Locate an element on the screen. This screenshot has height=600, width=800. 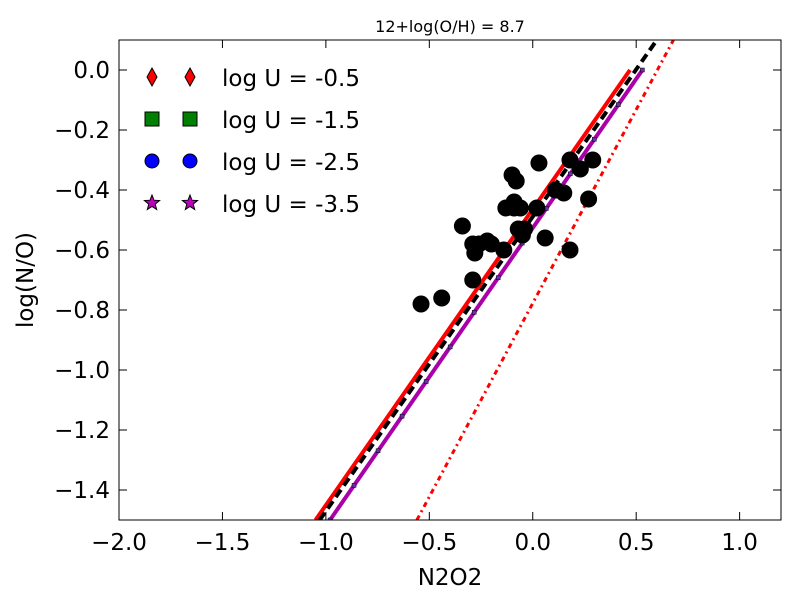
legend-marker-square-a is located at coordinates (152, 119).